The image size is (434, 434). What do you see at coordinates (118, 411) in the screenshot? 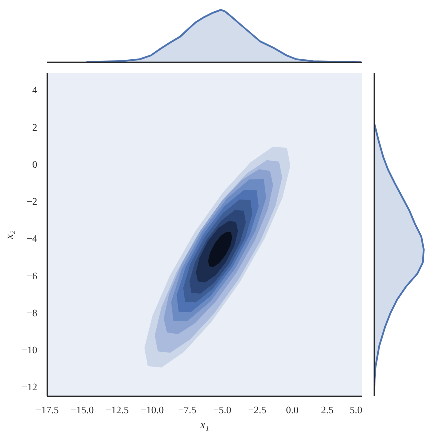
I see `x-tick-label: −12.5` at bounding box center [118, 411].